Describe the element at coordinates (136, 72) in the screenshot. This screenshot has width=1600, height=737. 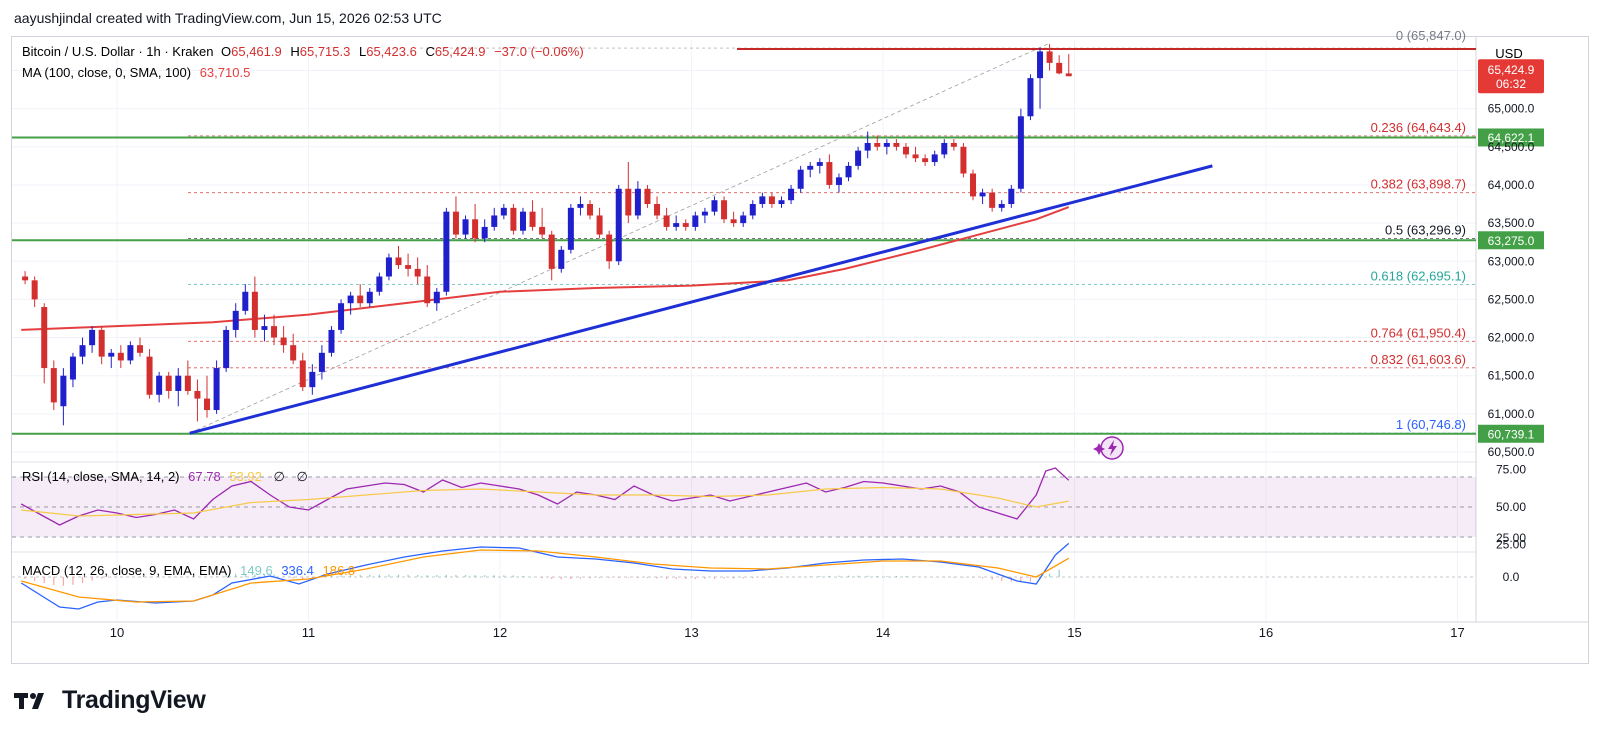
I see `legend-ma: MA (100, close, 0, SMA, 100) 63,710.5` at that location.